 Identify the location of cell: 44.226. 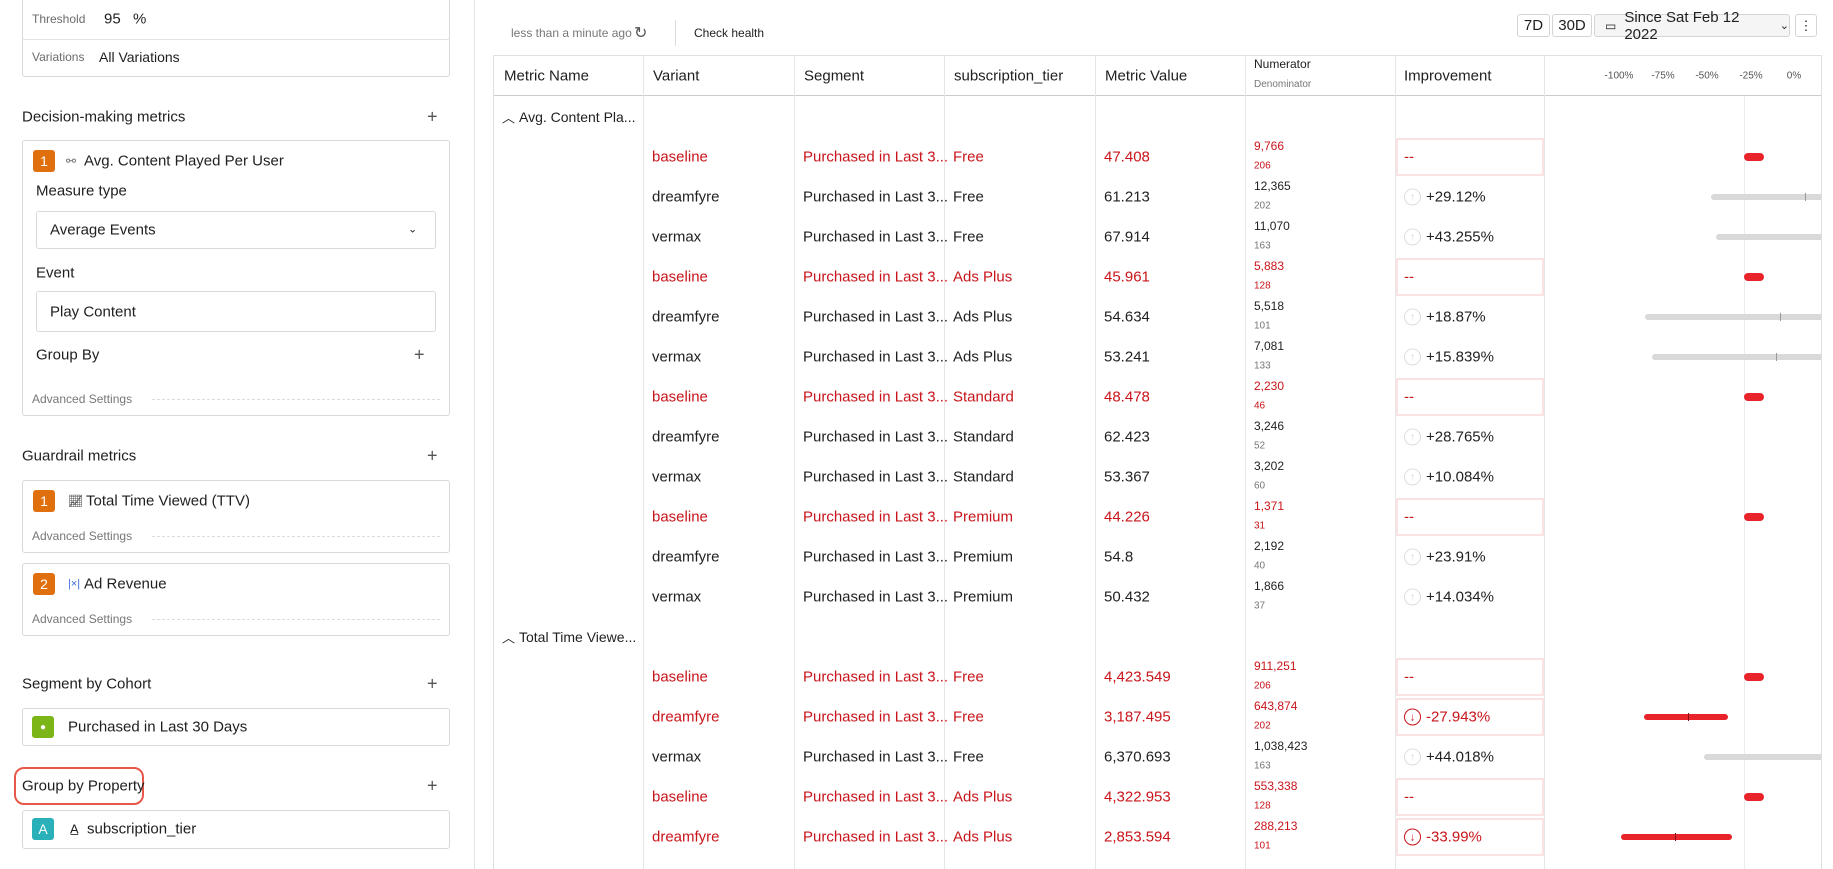
(1127, 517).